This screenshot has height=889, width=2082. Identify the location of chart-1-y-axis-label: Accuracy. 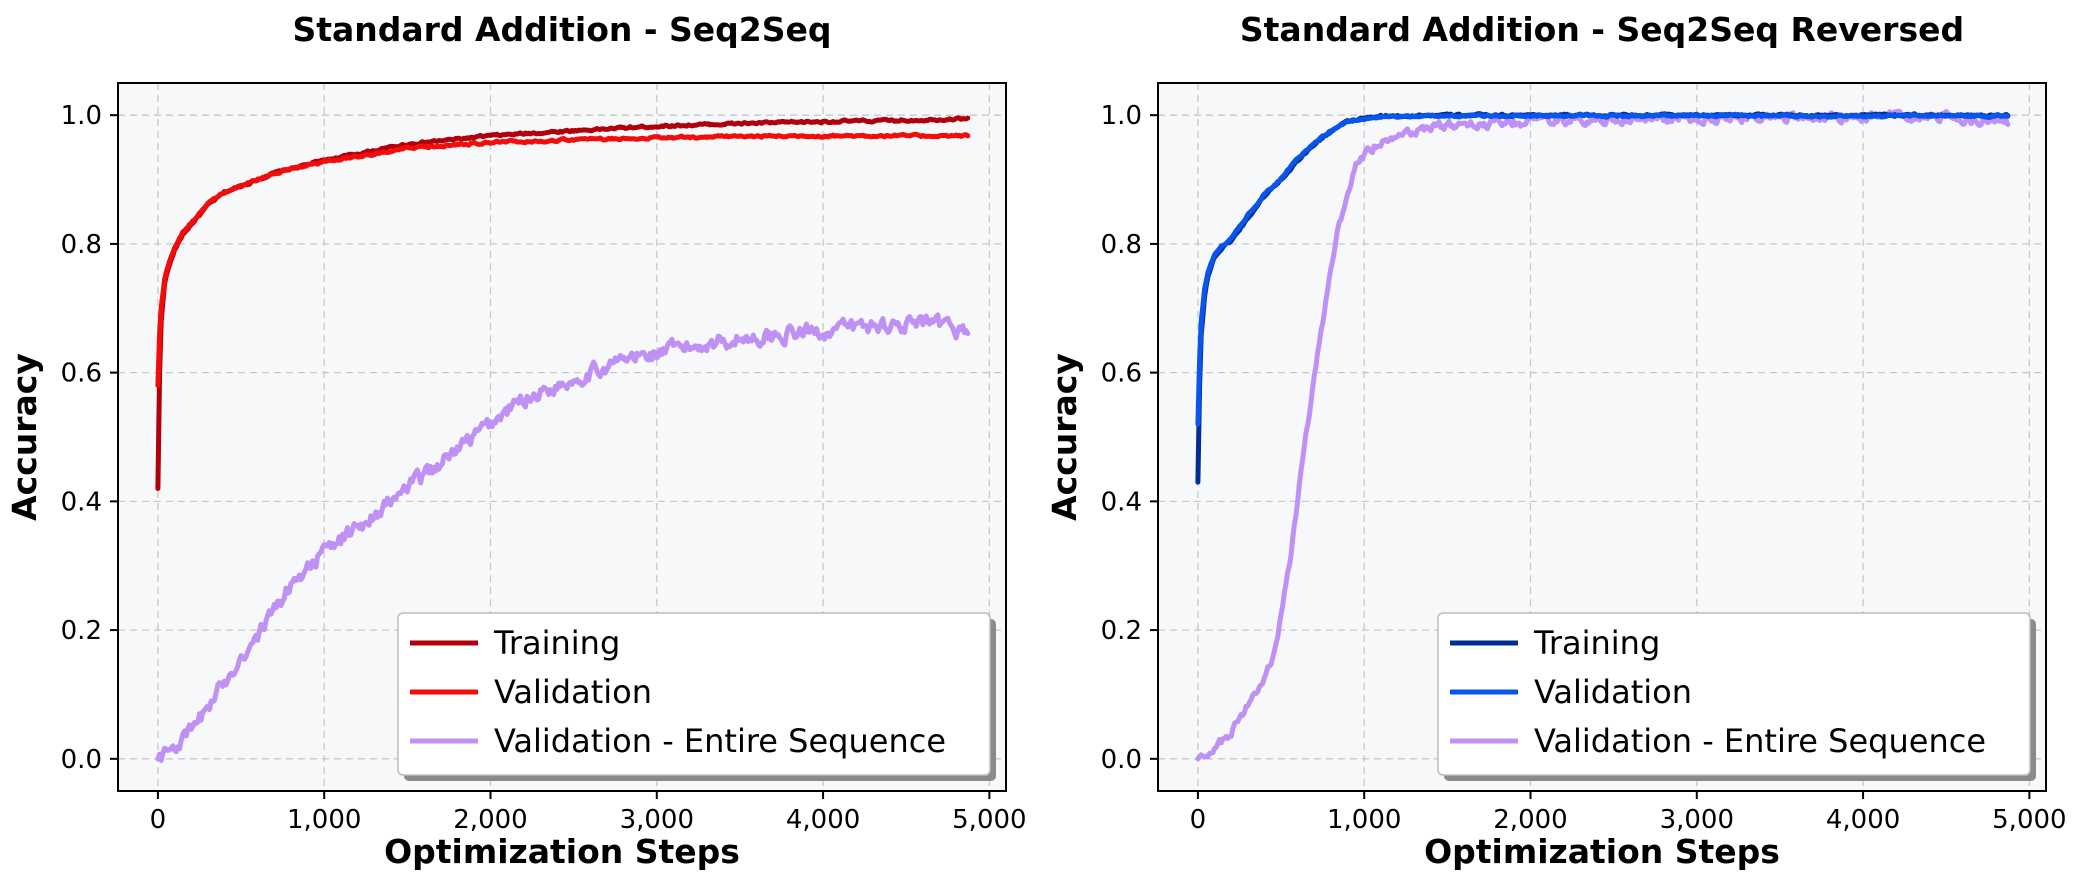
(24, 437).